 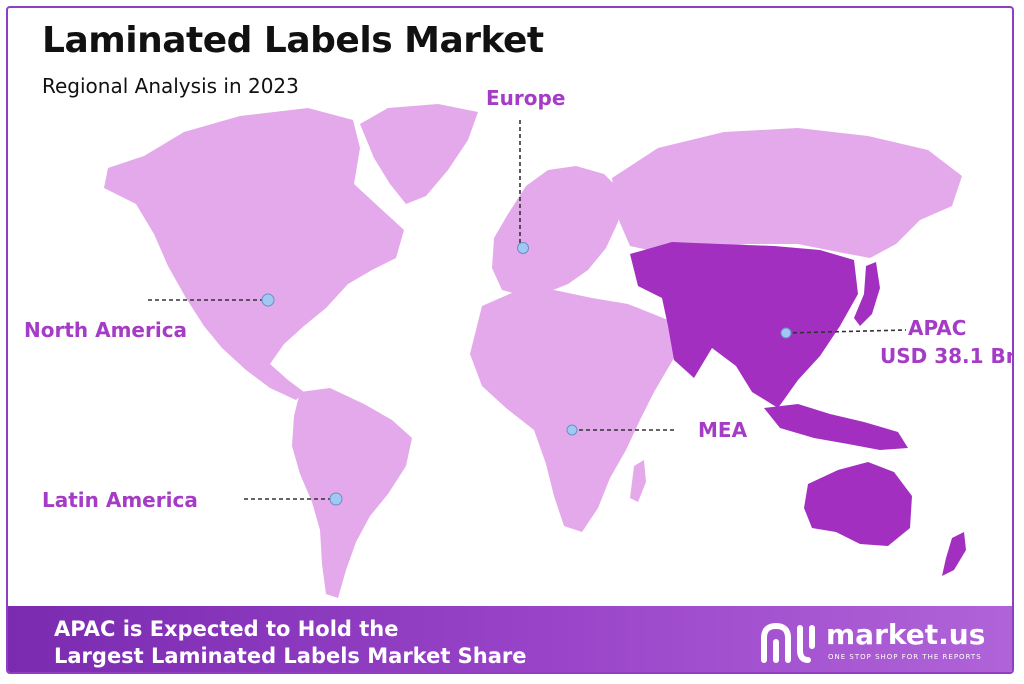 I want to click on north-america-label: North America, so click(x=106, y=330).